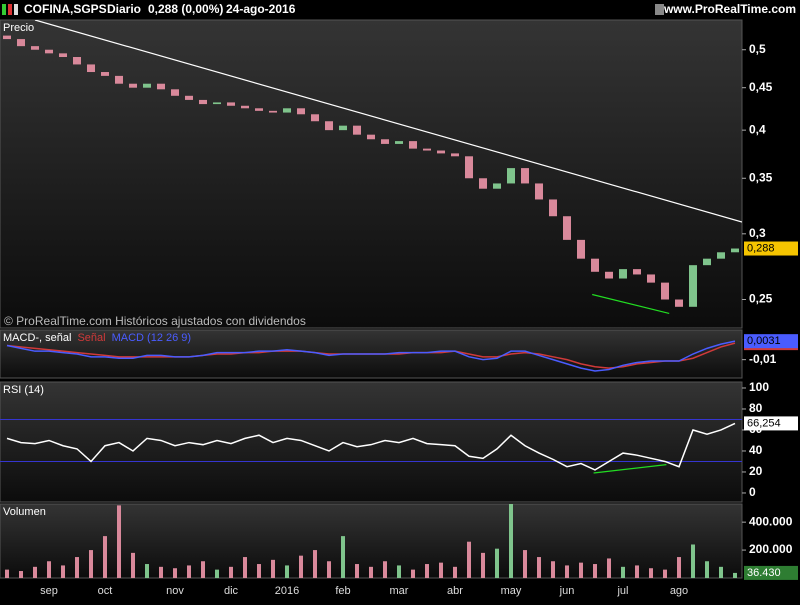 This screenshot has height=605, width=800. Describe the element at coordinates (455, 591) in the screenshot. I see `x-tick-label: abr` at that location.